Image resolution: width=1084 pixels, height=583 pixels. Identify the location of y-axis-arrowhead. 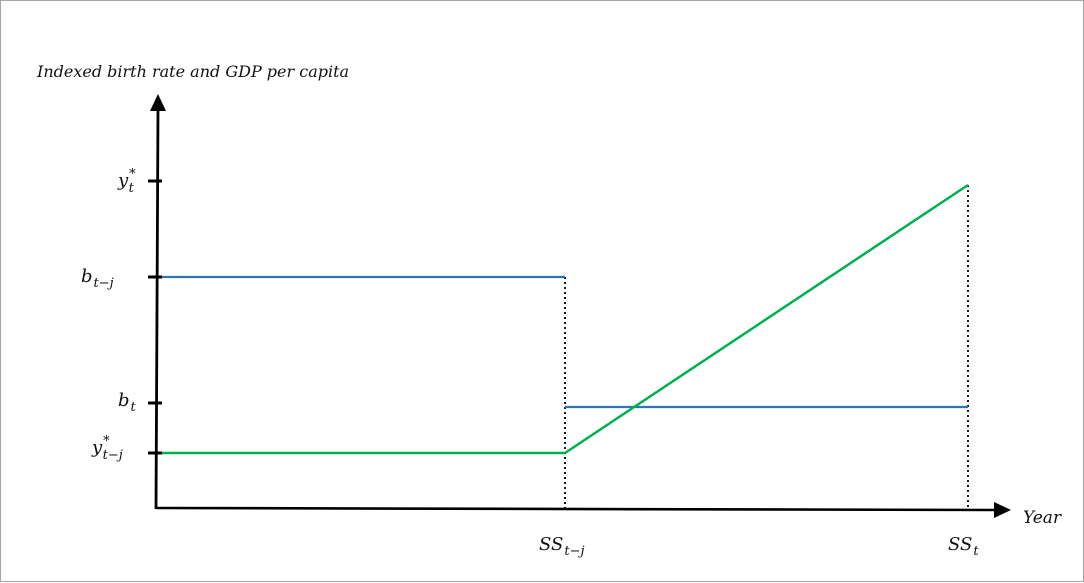
(158, 102).